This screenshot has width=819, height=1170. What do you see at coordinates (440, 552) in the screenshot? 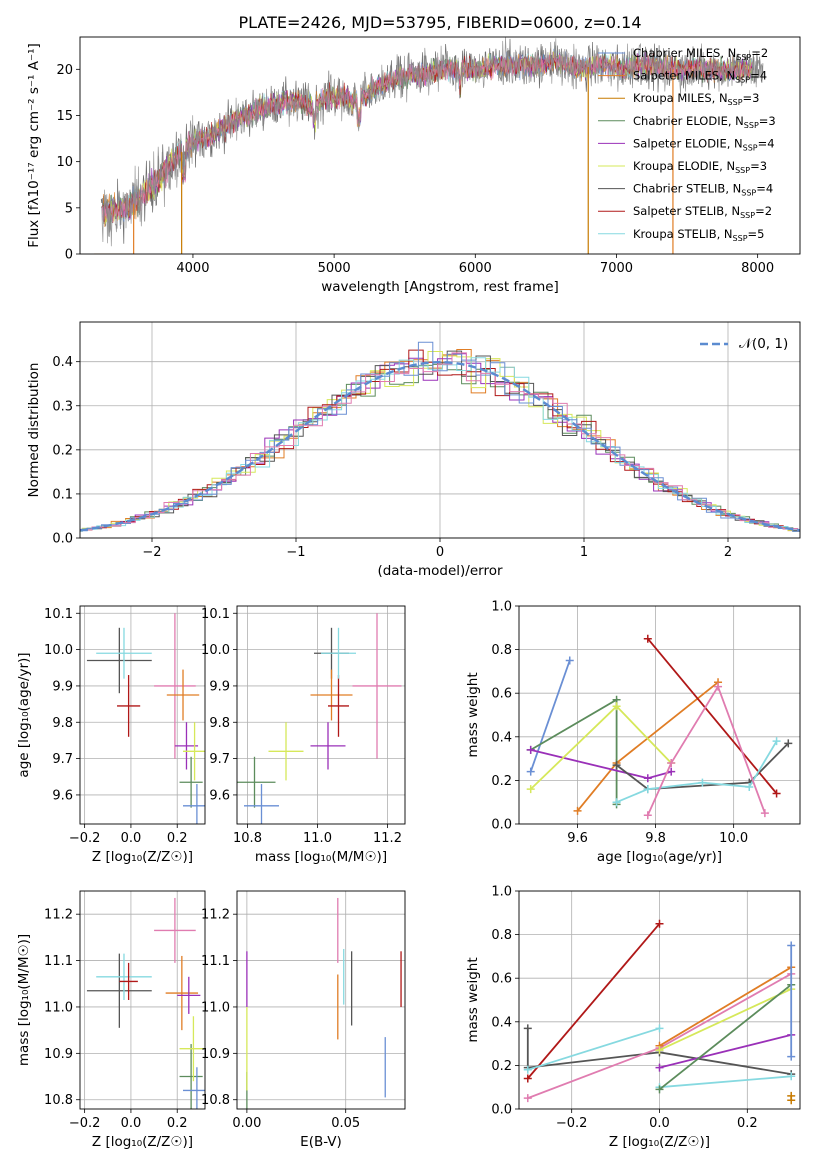
I see `x-tick-label: 0` at bounding box center [440, 552].